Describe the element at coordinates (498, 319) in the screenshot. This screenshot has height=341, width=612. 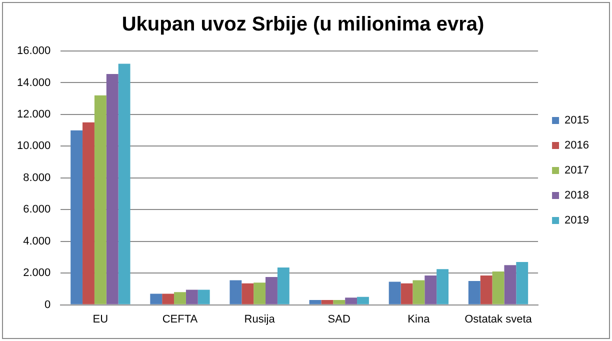
I see `x-tick-label: Ostatak sveta` at that location.